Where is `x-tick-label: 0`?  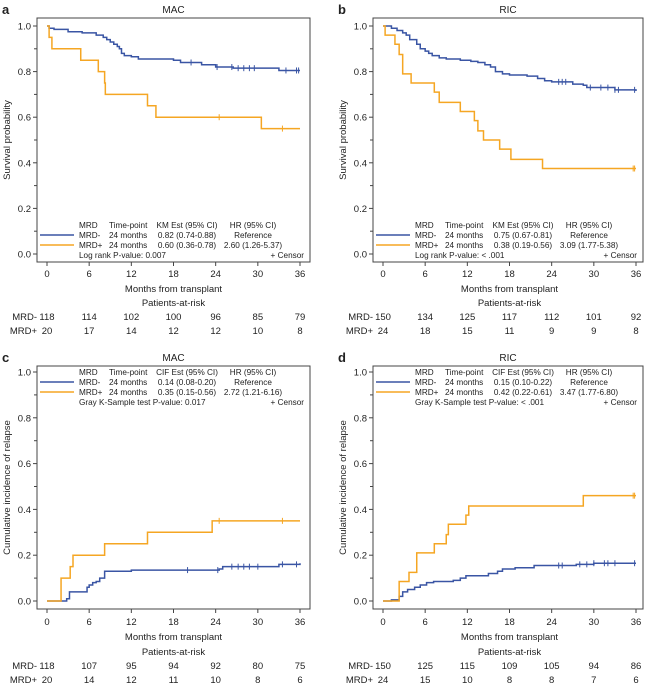 x-tick-label: 0 is located at coordinates (382, 274).